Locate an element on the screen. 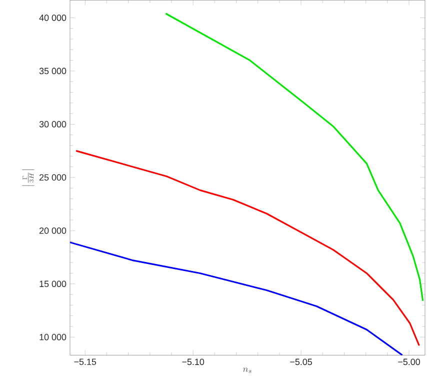  y-tick-label: 40 000 is located at coordinates (52, 17).